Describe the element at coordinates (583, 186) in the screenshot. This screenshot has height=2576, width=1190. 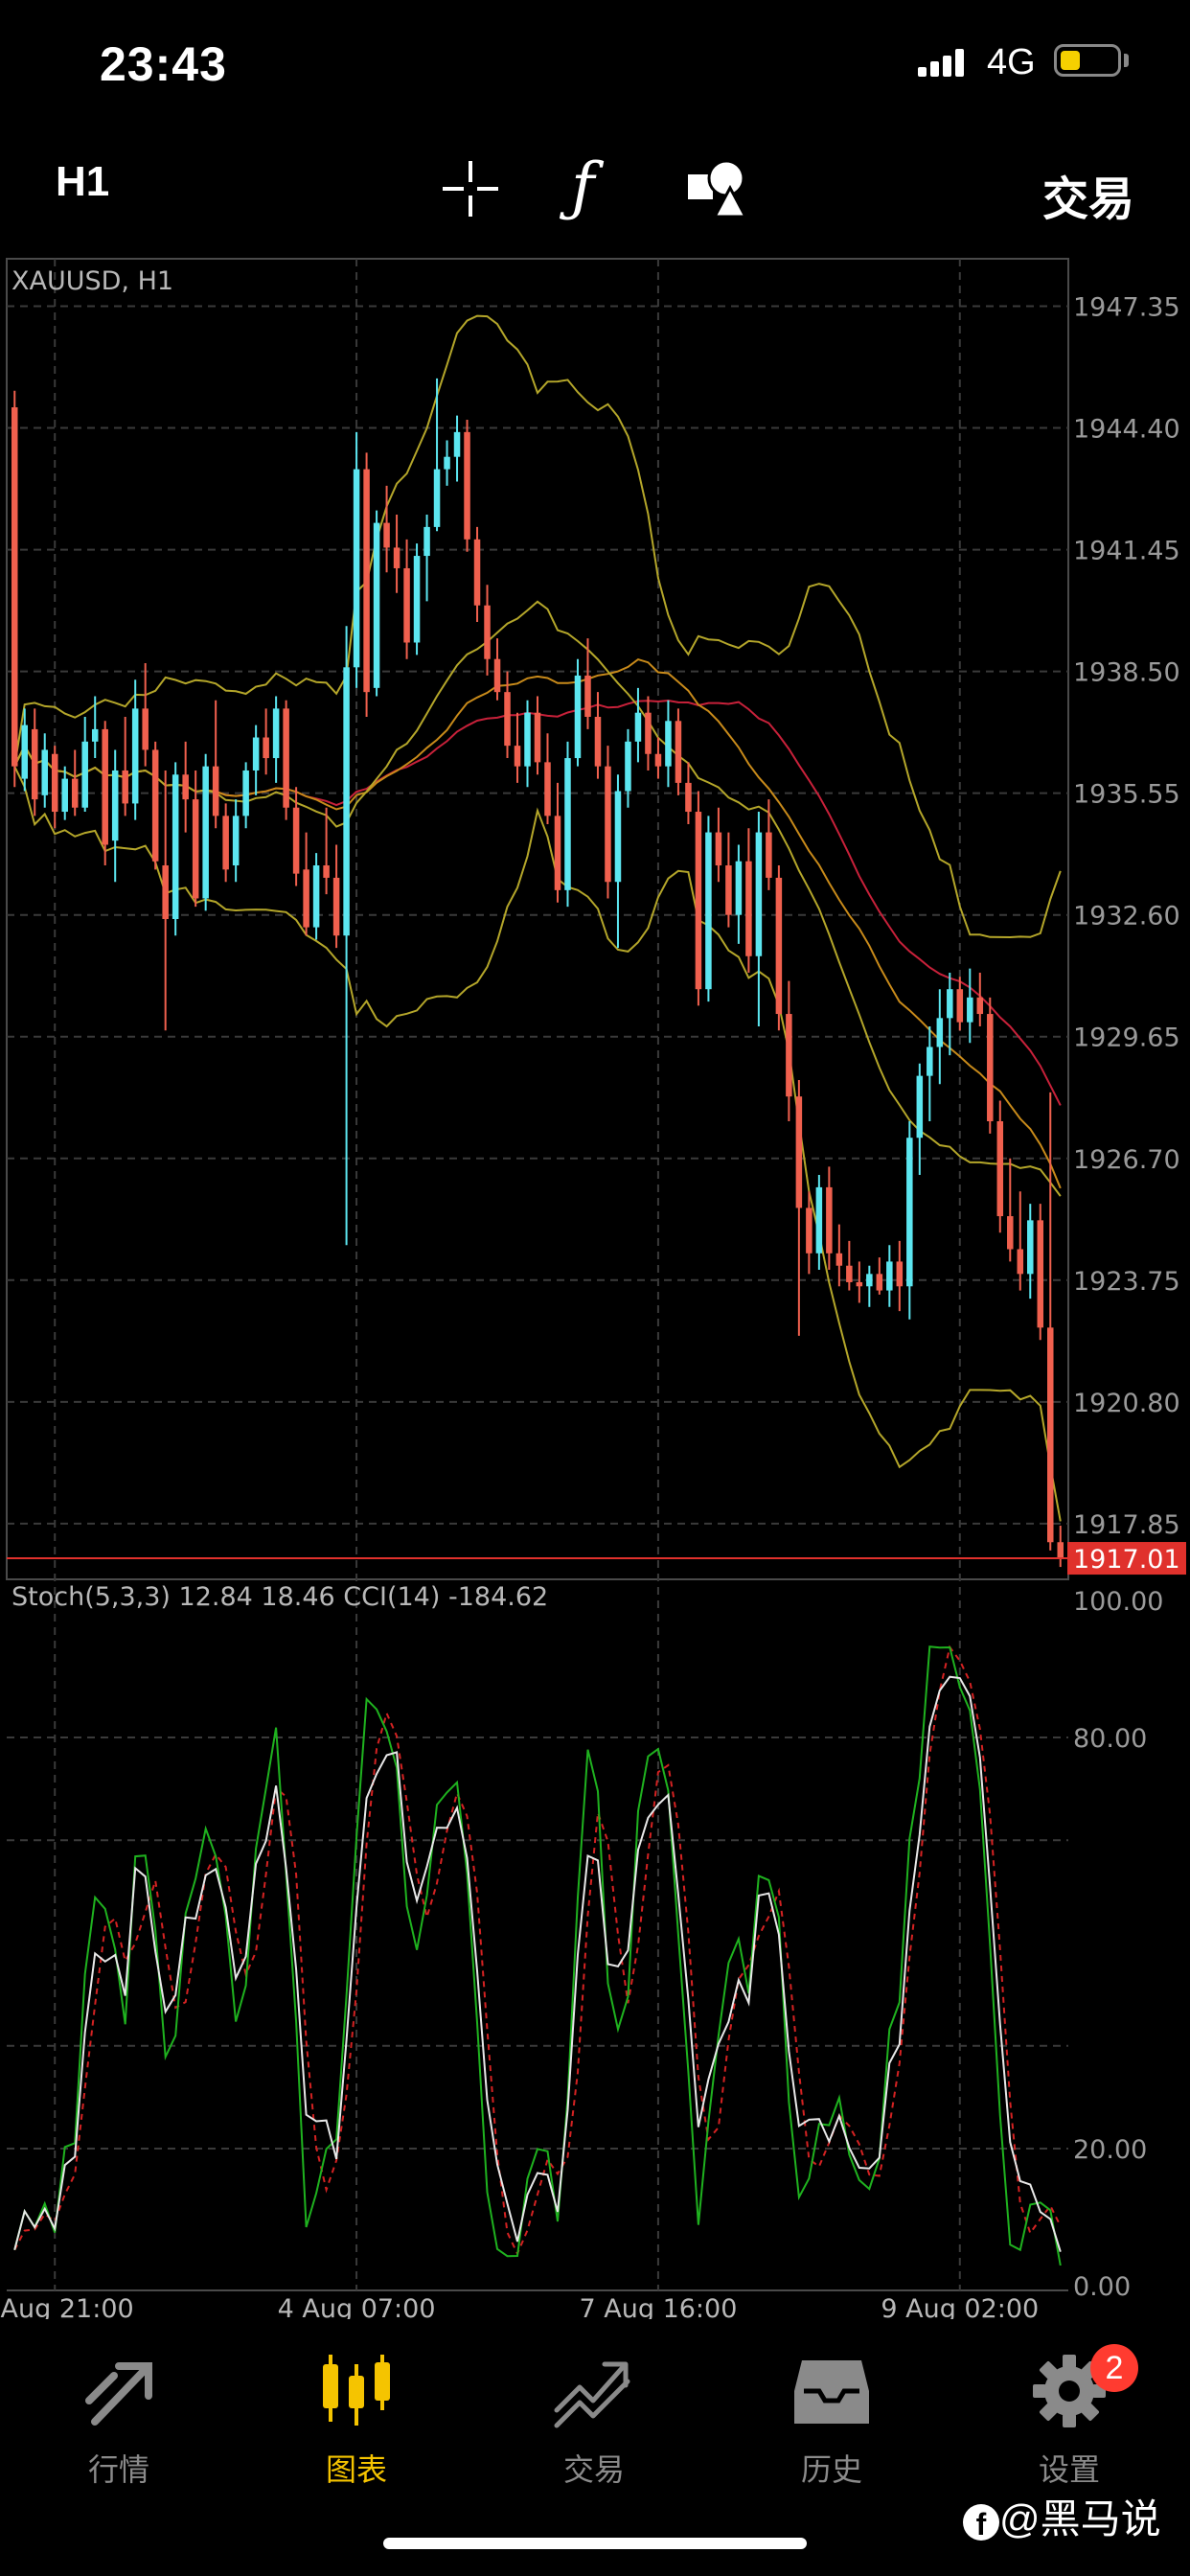
I see `function-icon: ƒ` at that location.